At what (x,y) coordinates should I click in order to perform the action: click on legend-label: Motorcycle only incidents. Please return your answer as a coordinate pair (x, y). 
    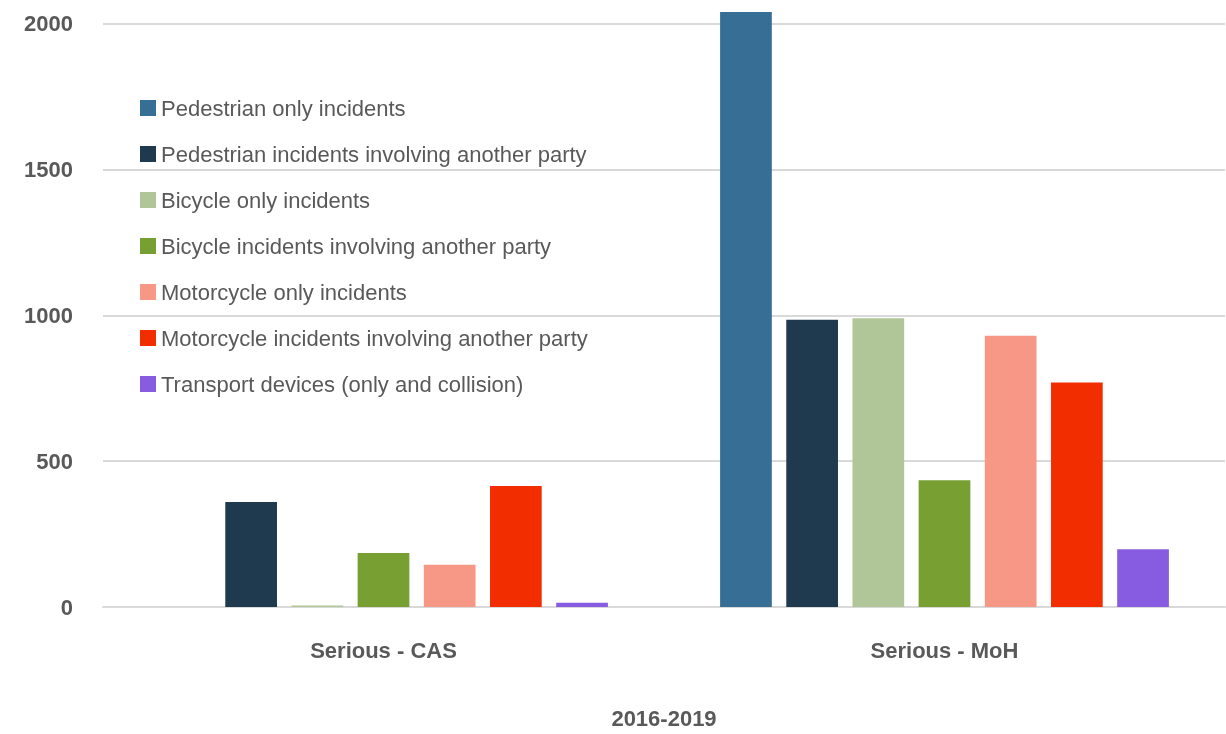
    Looking at the image, I should click on (284, 292).